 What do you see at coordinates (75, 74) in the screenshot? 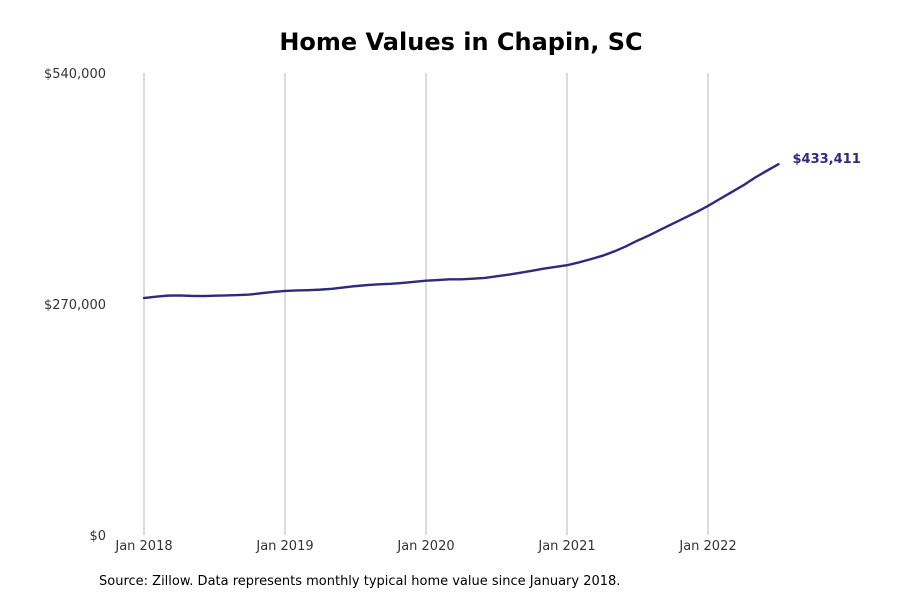
I see `y-tick-label-2: $540,000` at bounding box center [75, 74].